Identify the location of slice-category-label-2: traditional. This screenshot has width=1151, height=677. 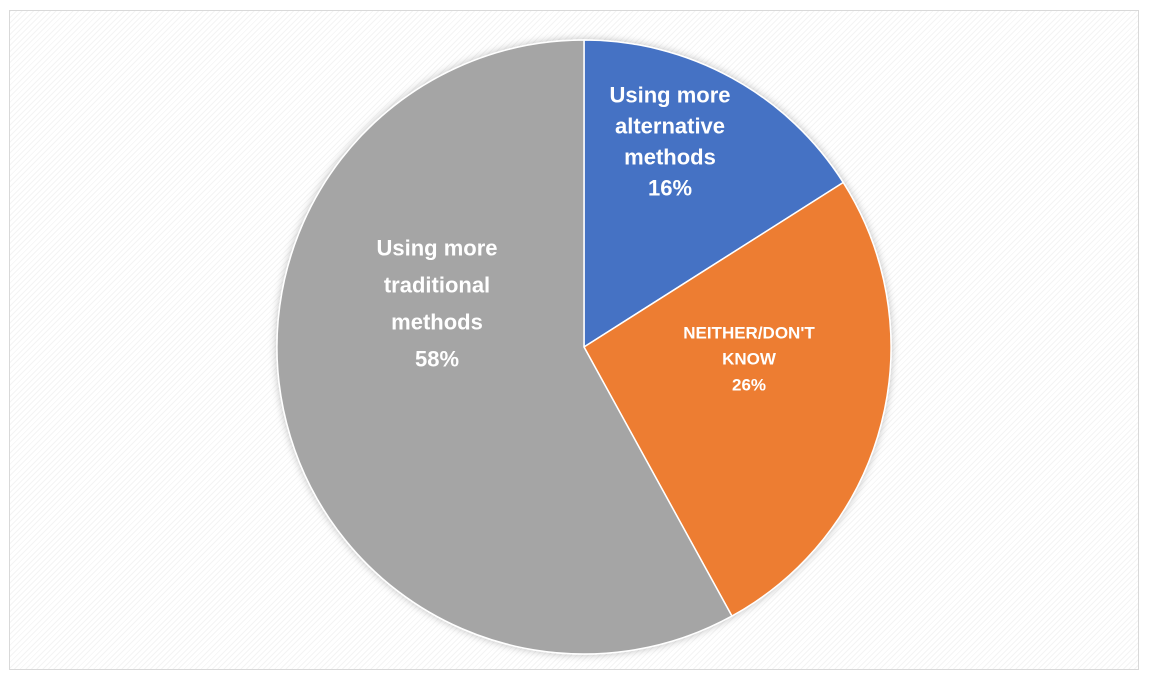
(437, 284).